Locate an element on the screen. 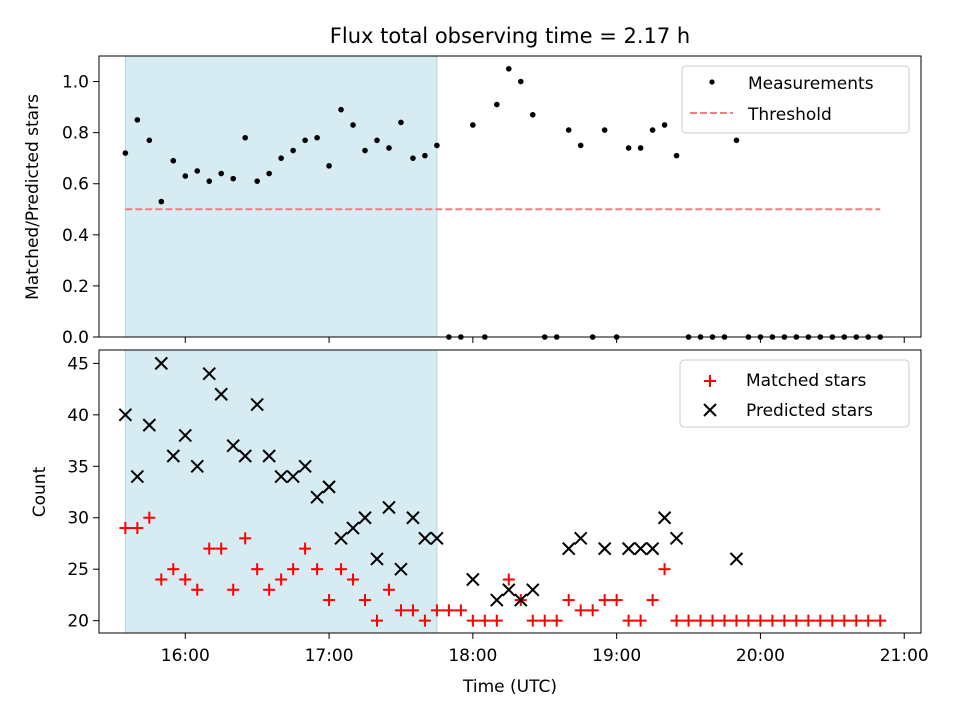 The height and width of the screenshot is (720, 960). x-tick-label: 18:00 is located at coordinates (472, 656).